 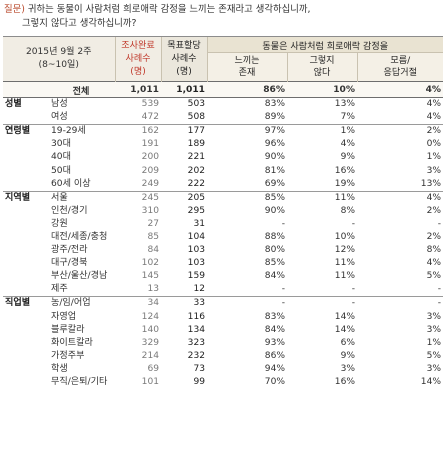 What do you see at coordinates (275, 144) in the screenshot?
I see `feel-pct: 96%` at bounding box center [275, 144].